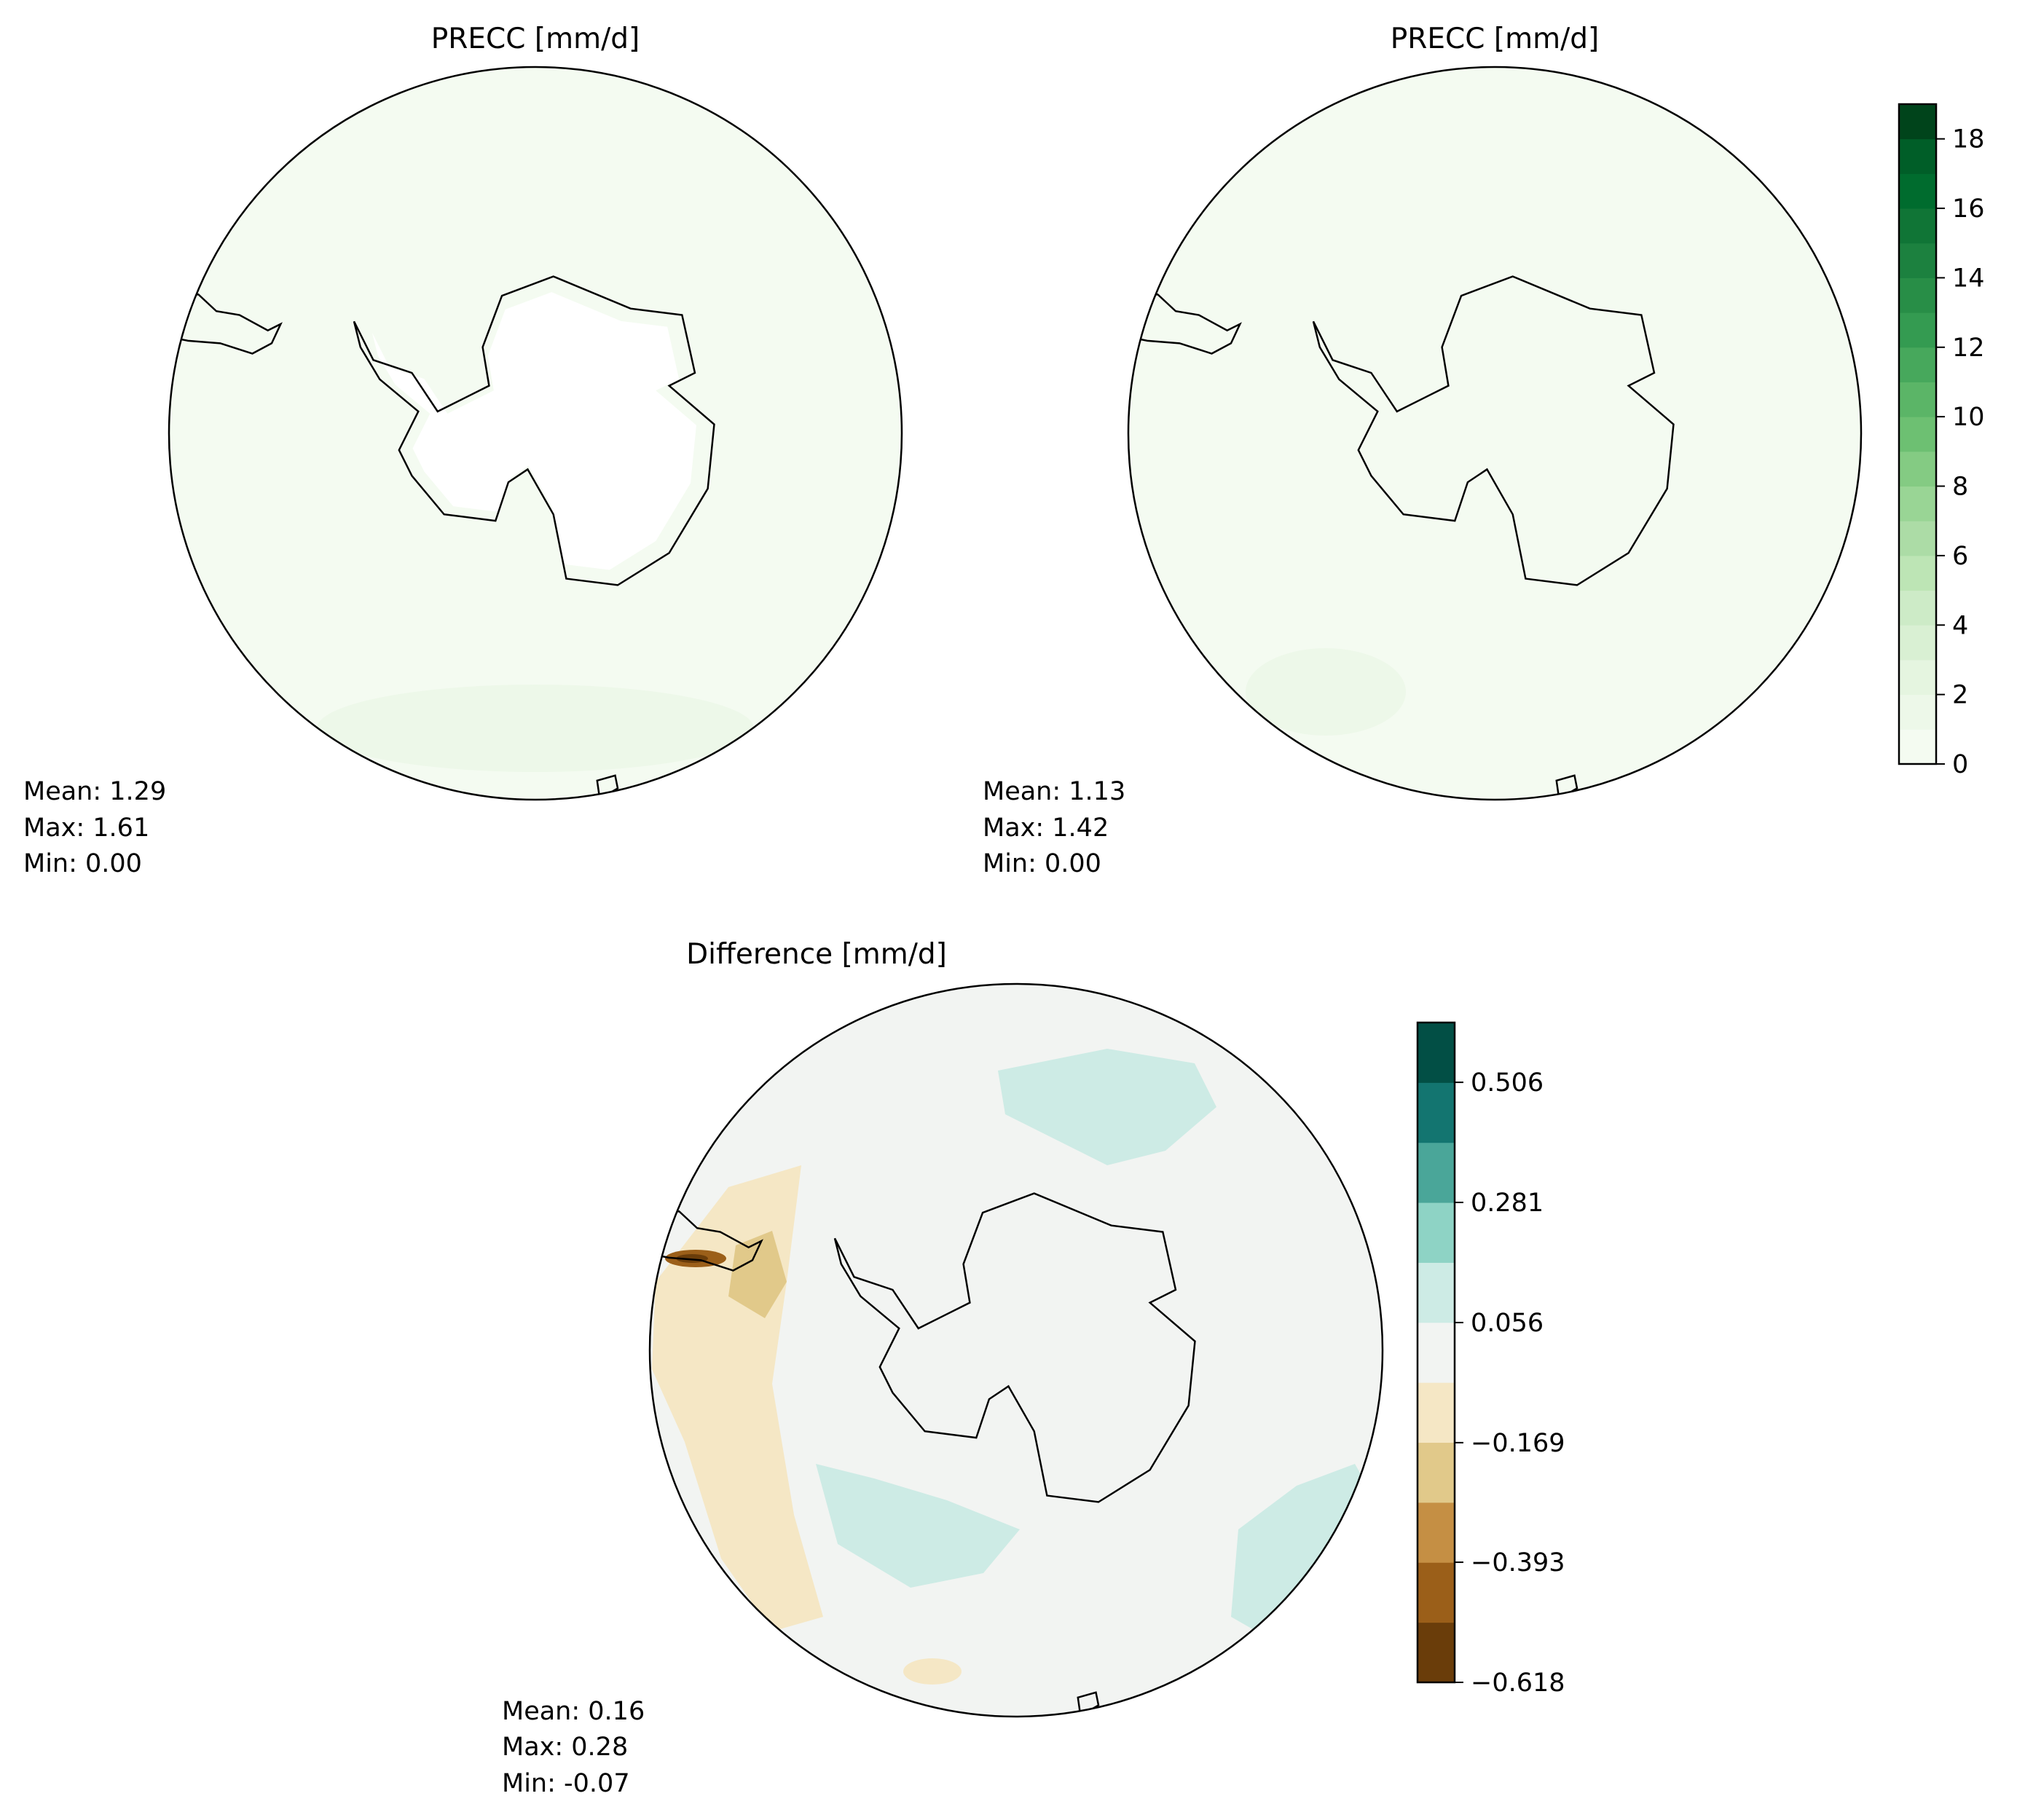  Describe the element at coordinates (86, 828) in the screenshot. I see `map-1-max: Max: 1.61` at that location.